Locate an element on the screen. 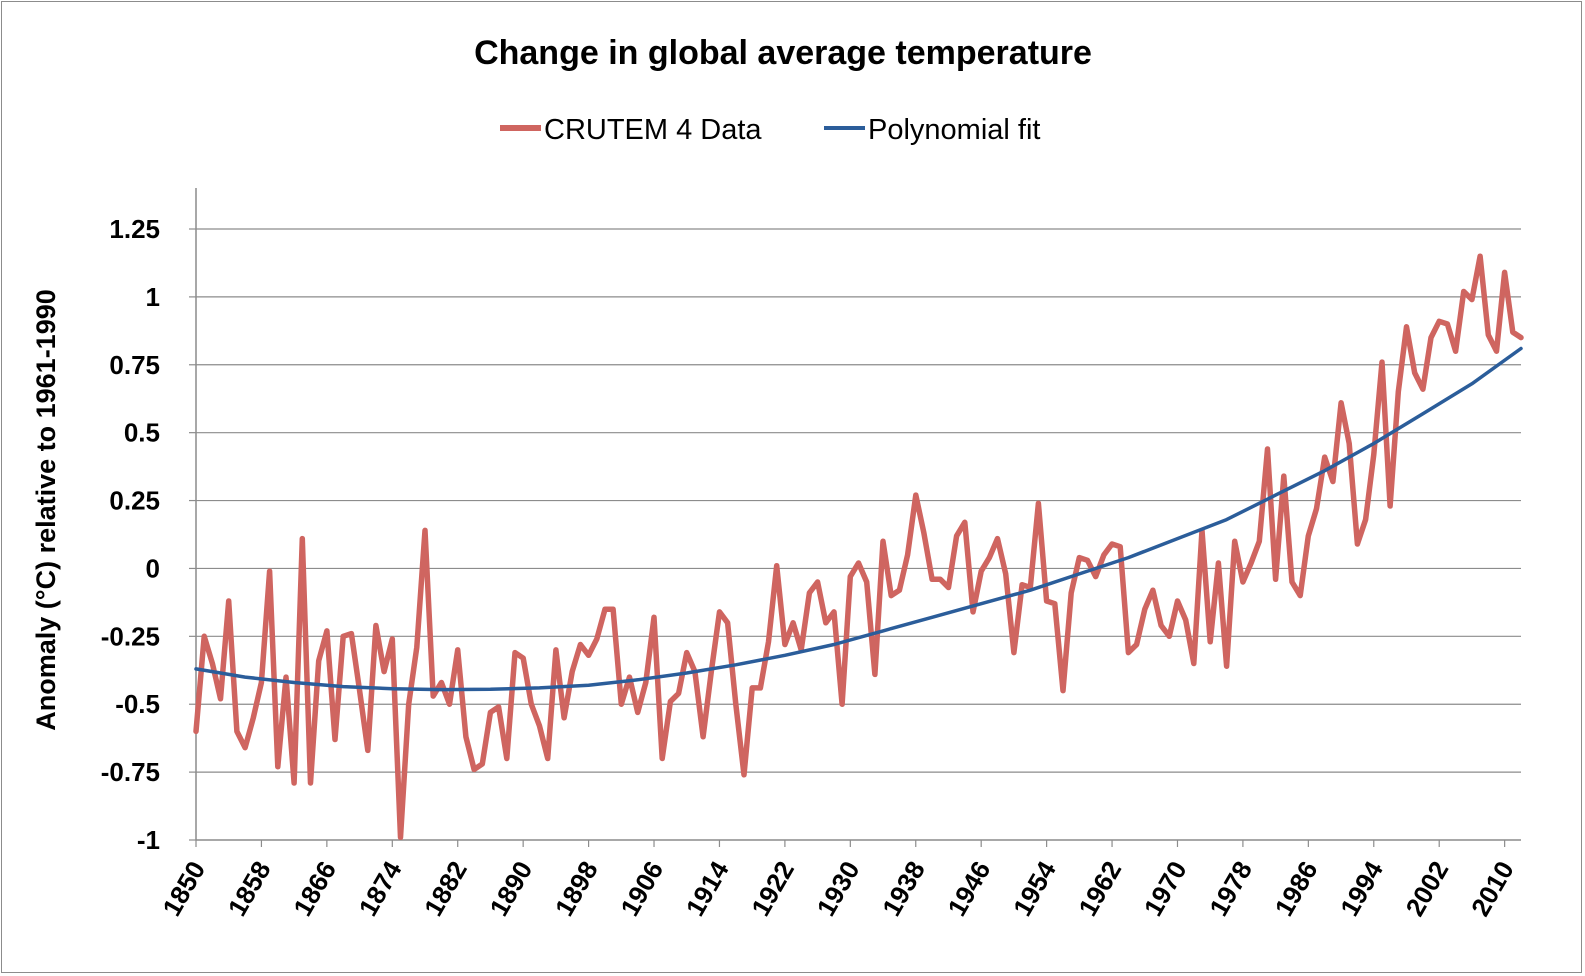  y-tick-label: -0.75 is located at coordinates (130, 772).